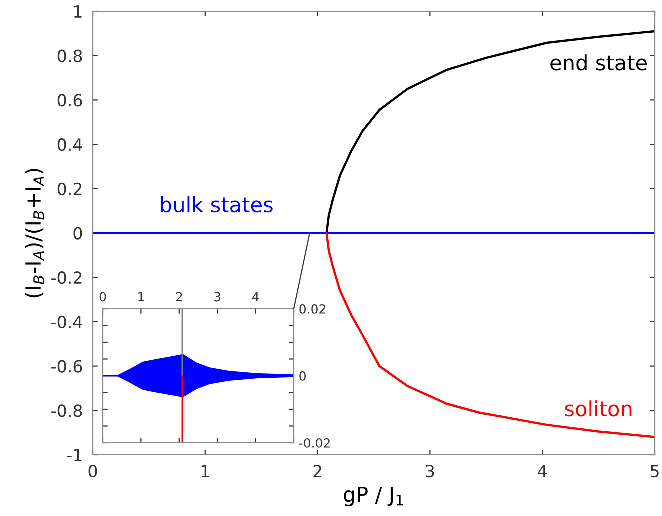 This screenshot has height=516, width=662. What do you see at coordinates (374, 496) in the screenshot?
I see `x-axis-title: gP / J$_{1}$` at bounding box center [374, 496].